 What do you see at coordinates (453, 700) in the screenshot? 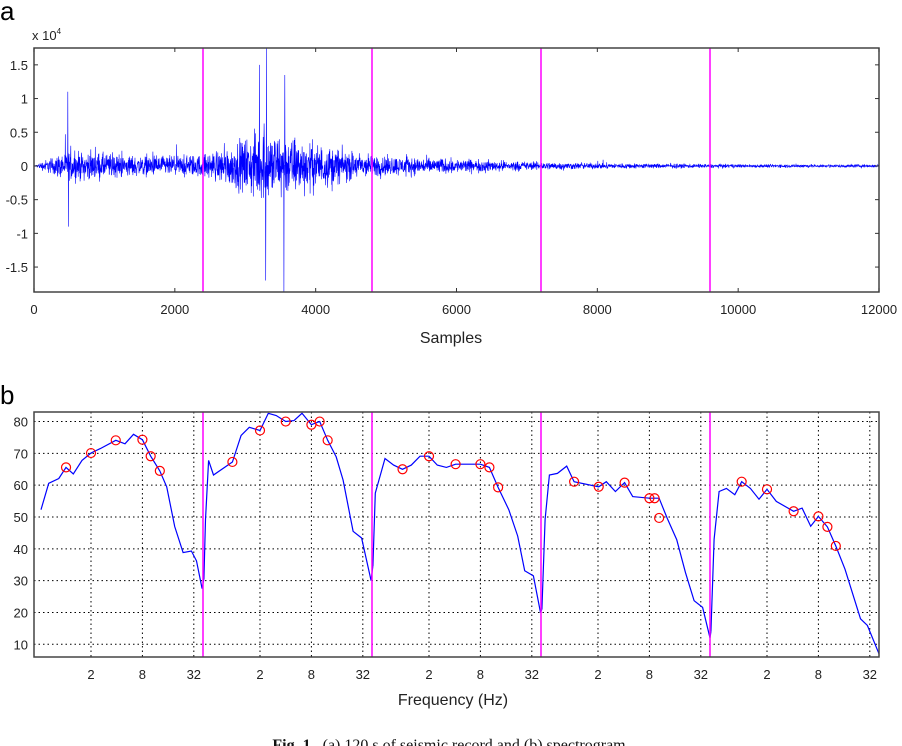
I see `x-axis-label-frequency: Frequency (Hz)` at bounding box center [453, 700].